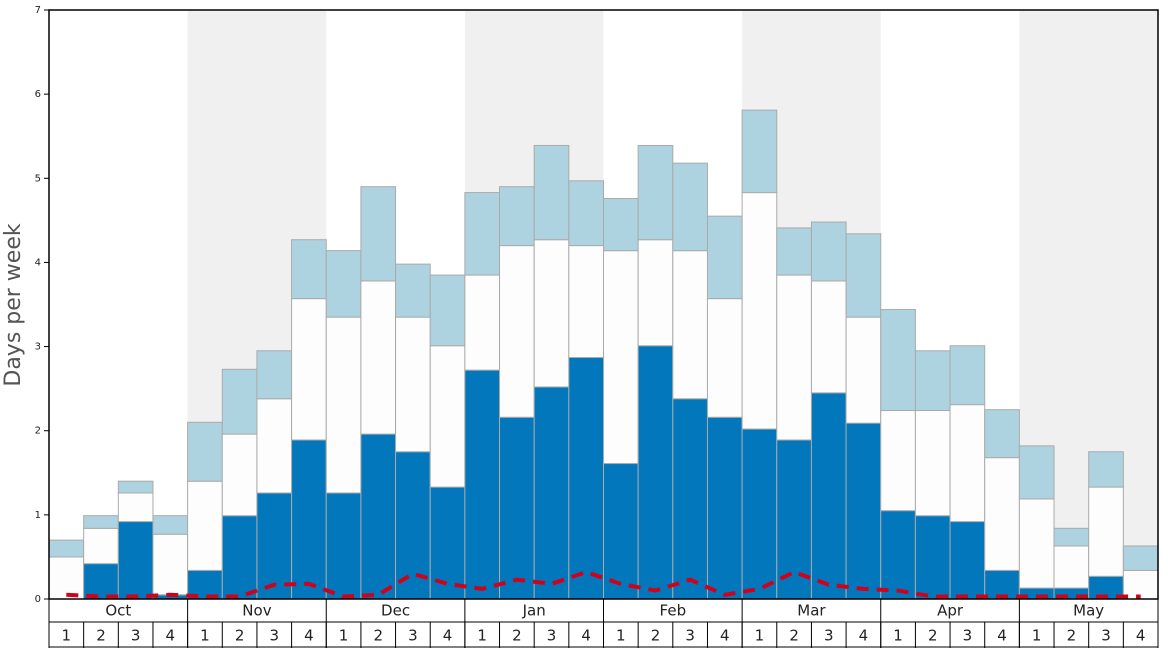  Describe the element at coordinates (256, 611) in the screenshot. I see `month-label: Nov` at that location.